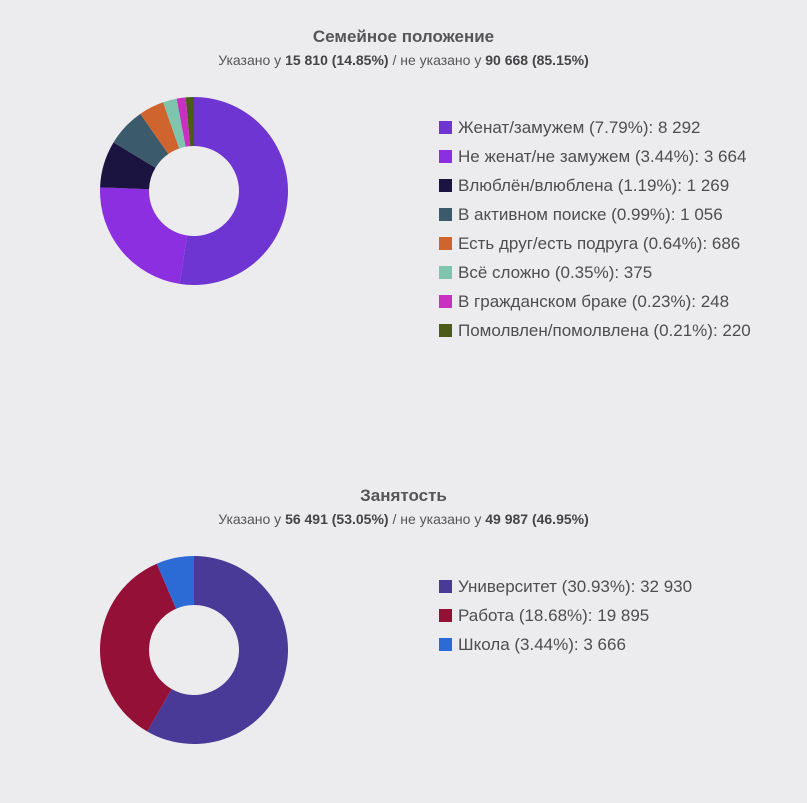 This screenshot has width=807, height=803. I want to click on legend-label: Есть друг/есть подруга (0.64%): 686, so click(599, 243).